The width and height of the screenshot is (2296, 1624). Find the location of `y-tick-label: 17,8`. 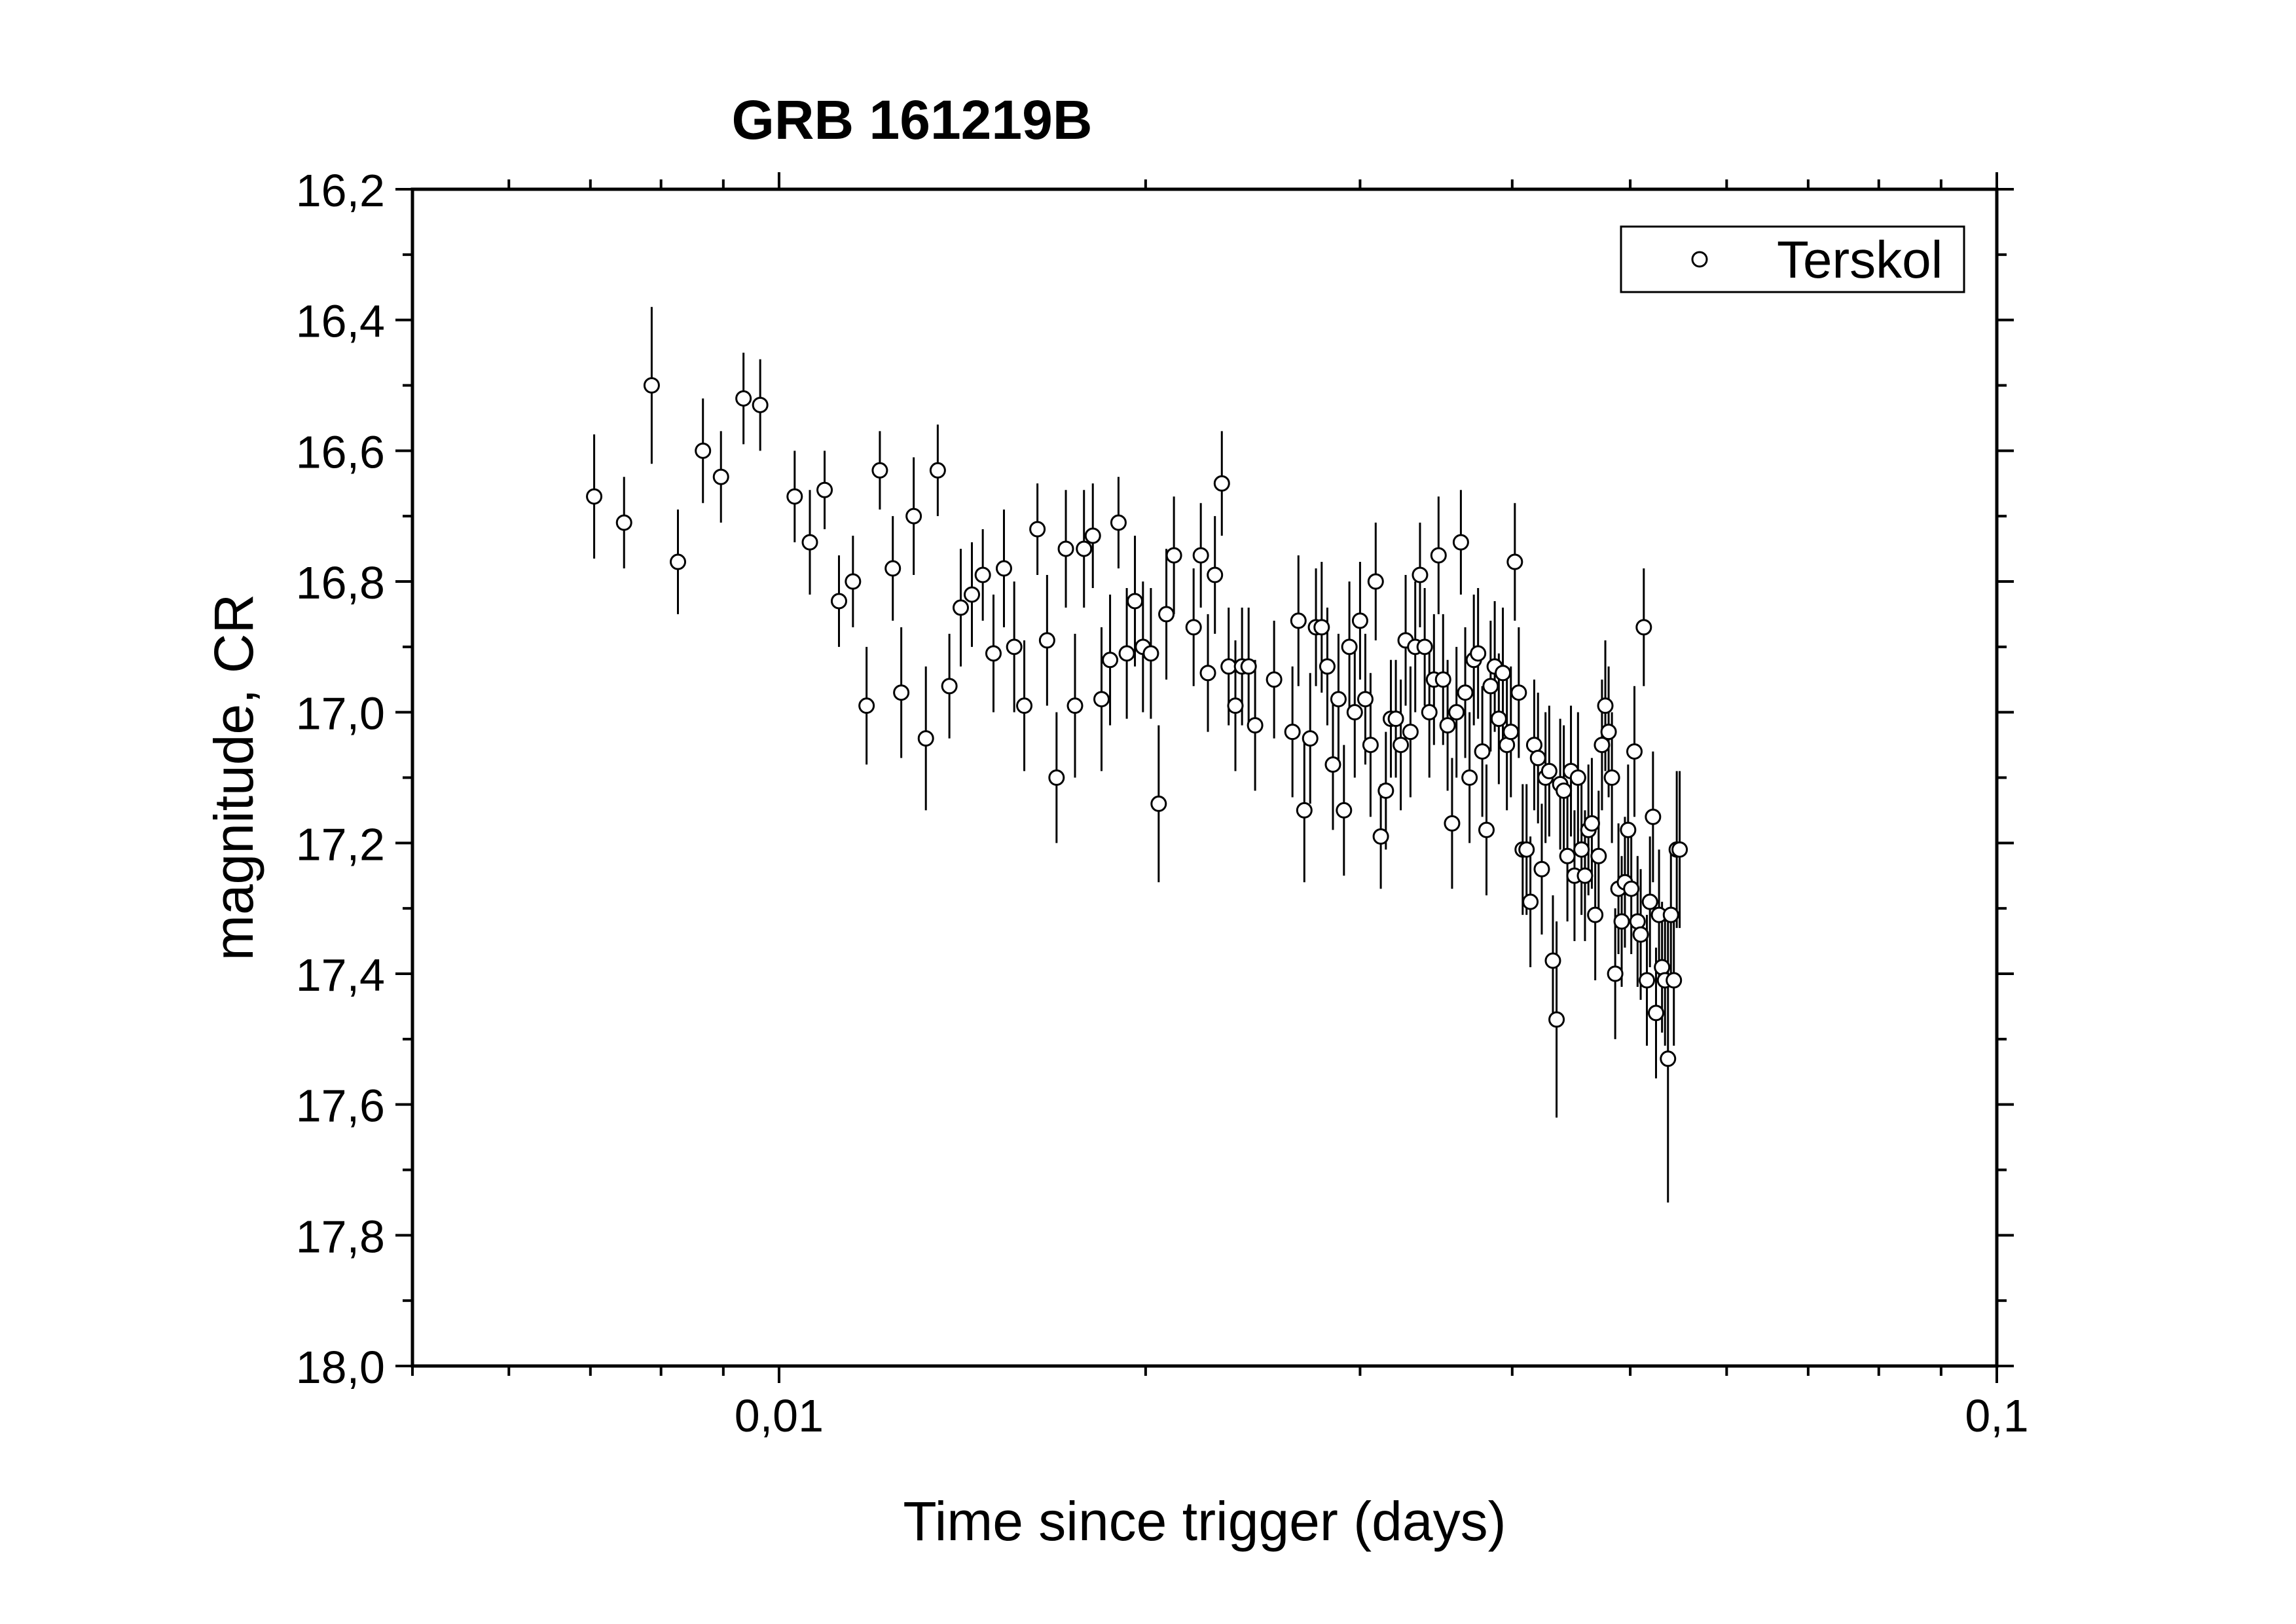

y-tick-label: 17,8 is located at coordinates (340, 1236).